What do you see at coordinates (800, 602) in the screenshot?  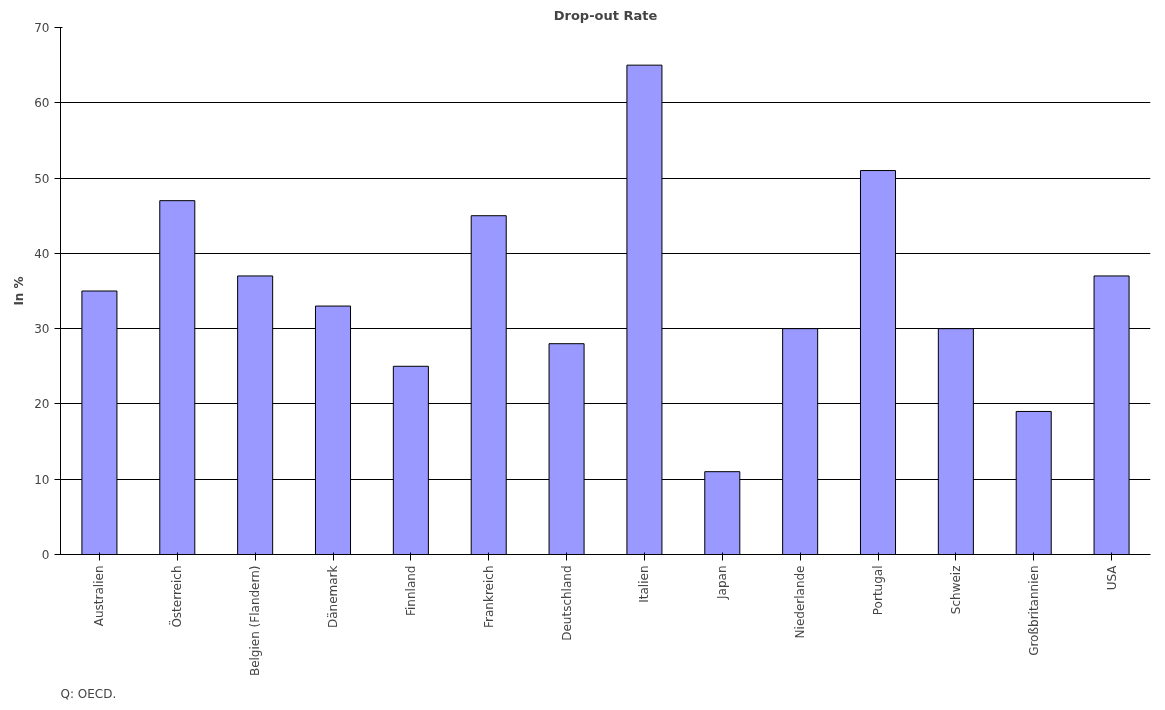 I see `x-tick-label: Niederlande` at bounding box center [800, 602].